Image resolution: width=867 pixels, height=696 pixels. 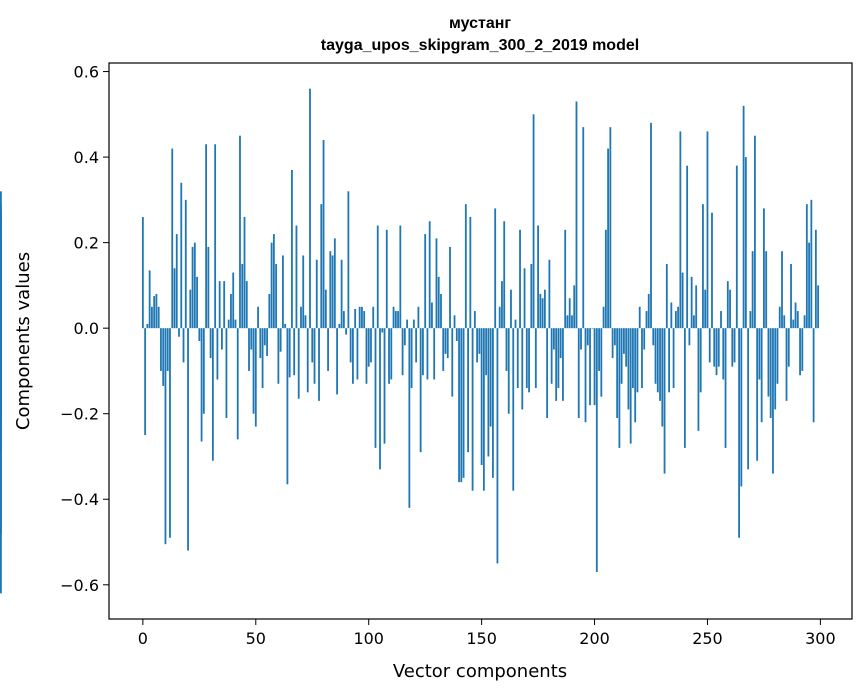 What do you see at coordinates (707, 638) in the screenshot?
I see `x-tick-label: 250` at bounding box center [707, 638].